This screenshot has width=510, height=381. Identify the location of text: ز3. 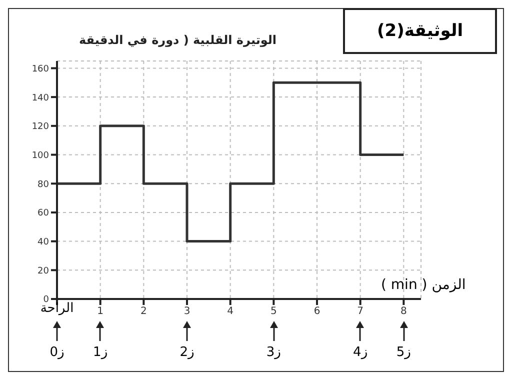
(273, 352).